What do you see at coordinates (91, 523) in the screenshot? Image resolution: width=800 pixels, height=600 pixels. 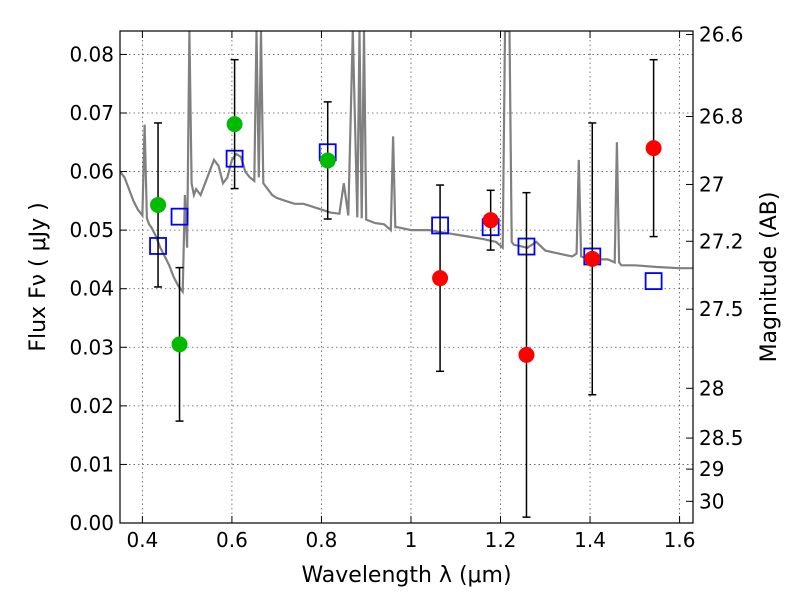 I see `y-tick-label: 0.00` at bounding box center [91, 523].